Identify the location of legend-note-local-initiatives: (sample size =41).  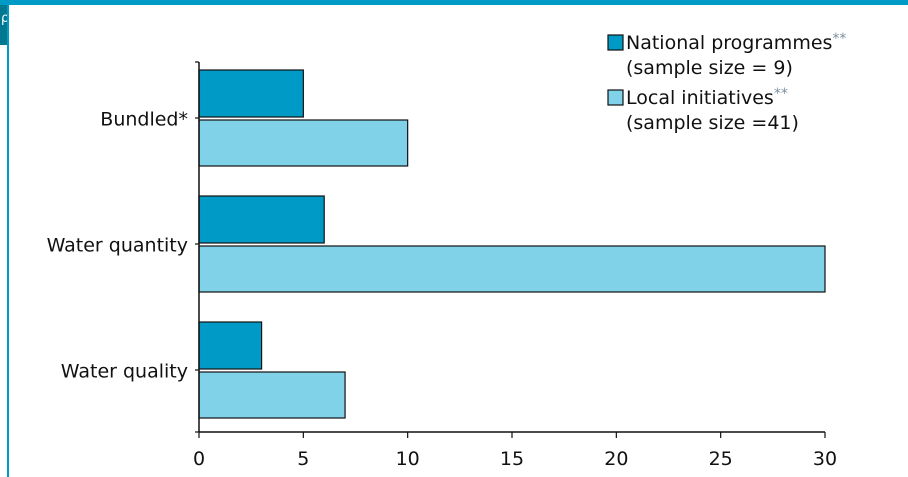
(712, 123).